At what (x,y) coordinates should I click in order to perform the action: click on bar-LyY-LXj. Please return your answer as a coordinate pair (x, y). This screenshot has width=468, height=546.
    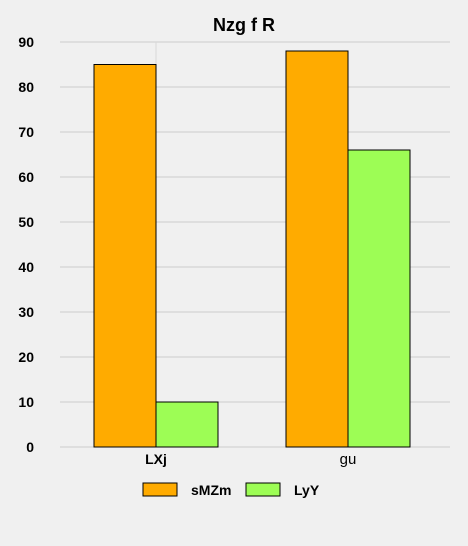
    Looking at the image, I should click on (187, 424).